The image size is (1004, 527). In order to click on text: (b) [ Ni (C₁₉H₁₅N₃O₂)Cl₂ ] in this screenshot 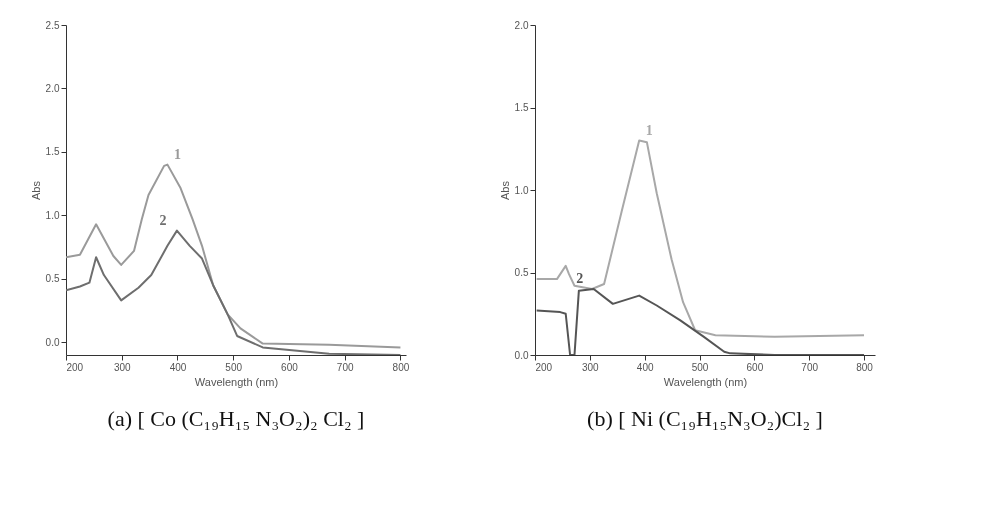, I will do `click(705, 418)`.